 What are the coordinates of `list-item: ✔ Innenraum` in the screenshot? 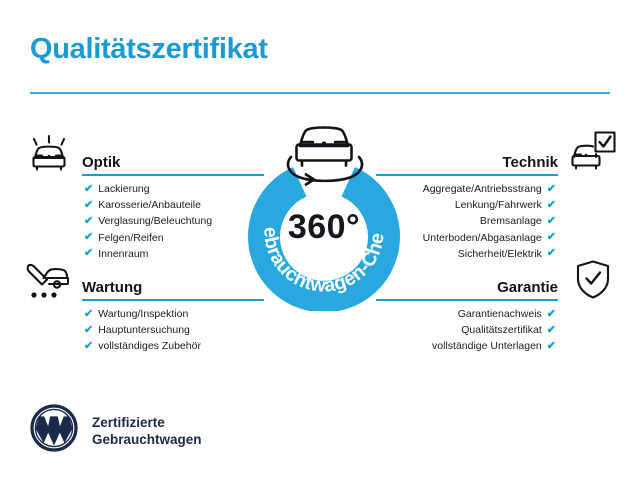 It's located at (148, 254).